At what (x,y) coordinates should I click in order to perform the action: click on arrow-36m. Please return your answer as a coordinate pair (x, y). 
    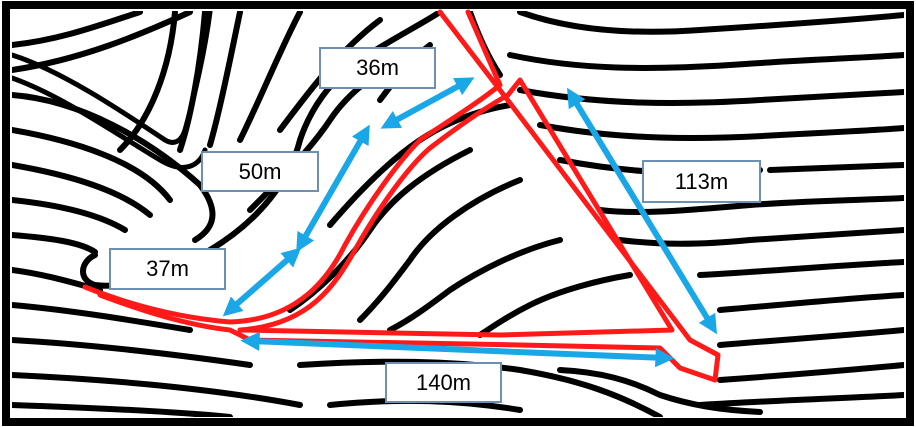
    Looking at the image, I should click on (427, 103).